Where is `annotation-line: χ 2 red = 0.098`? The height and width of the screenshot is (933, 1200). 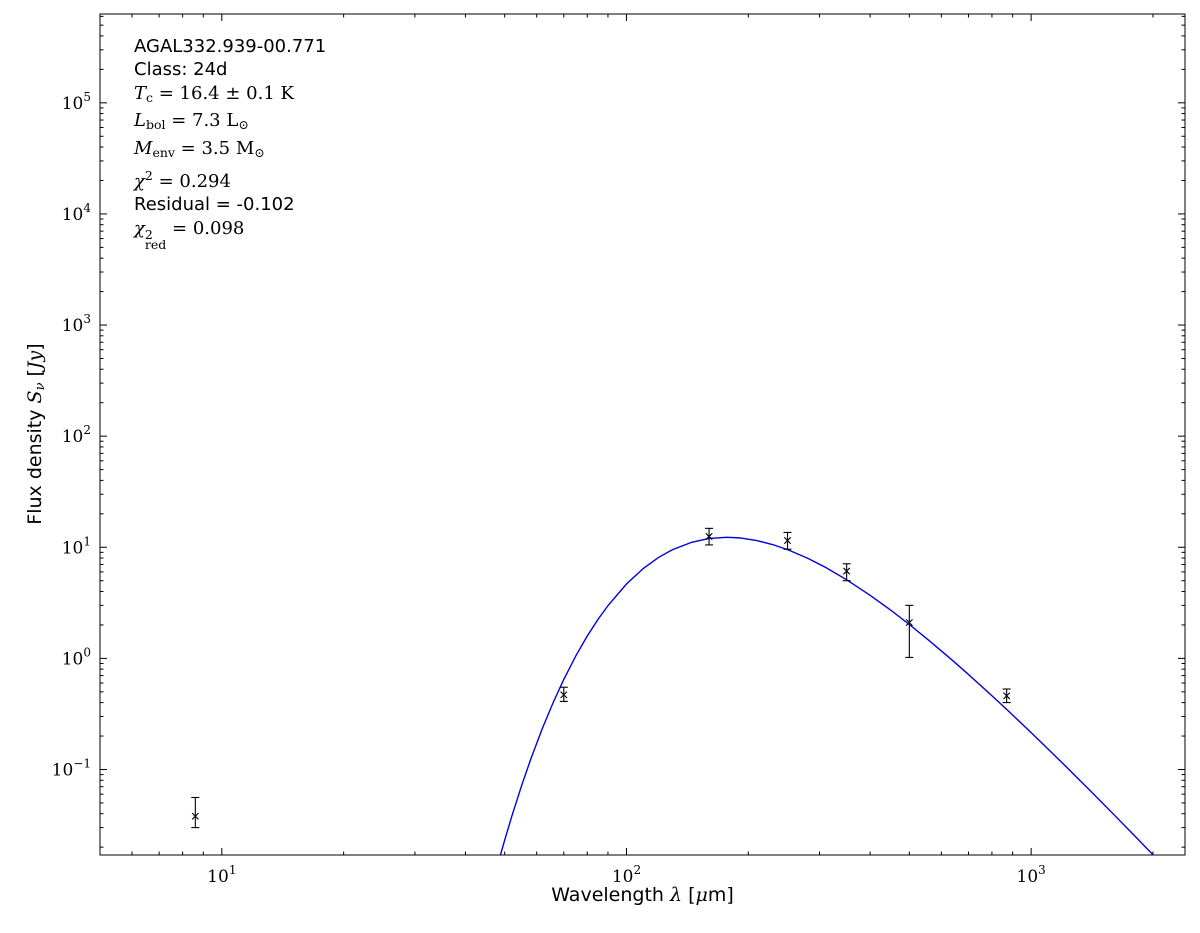 annotation-line: χ 2 red = 0.098 is located at coordinates (230, 234).